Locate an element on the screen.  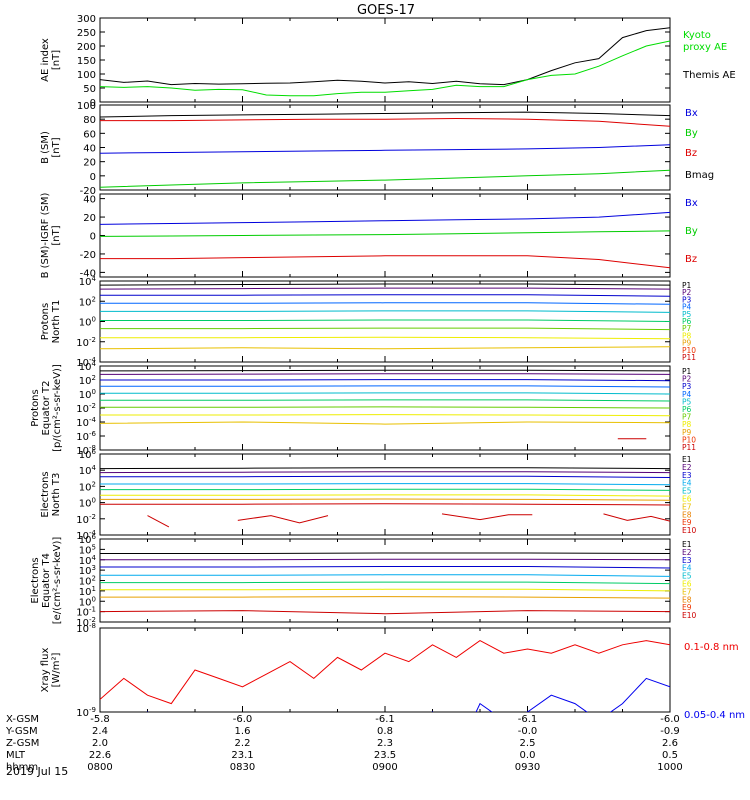
y-axis-label: ProtonsNorth T1 is located at coordinates (51, 322).